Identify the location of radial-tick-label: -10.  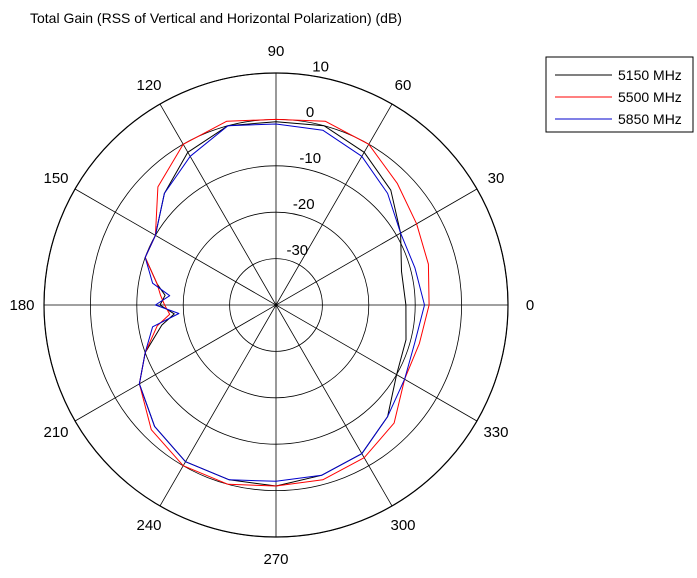
(310, 158).